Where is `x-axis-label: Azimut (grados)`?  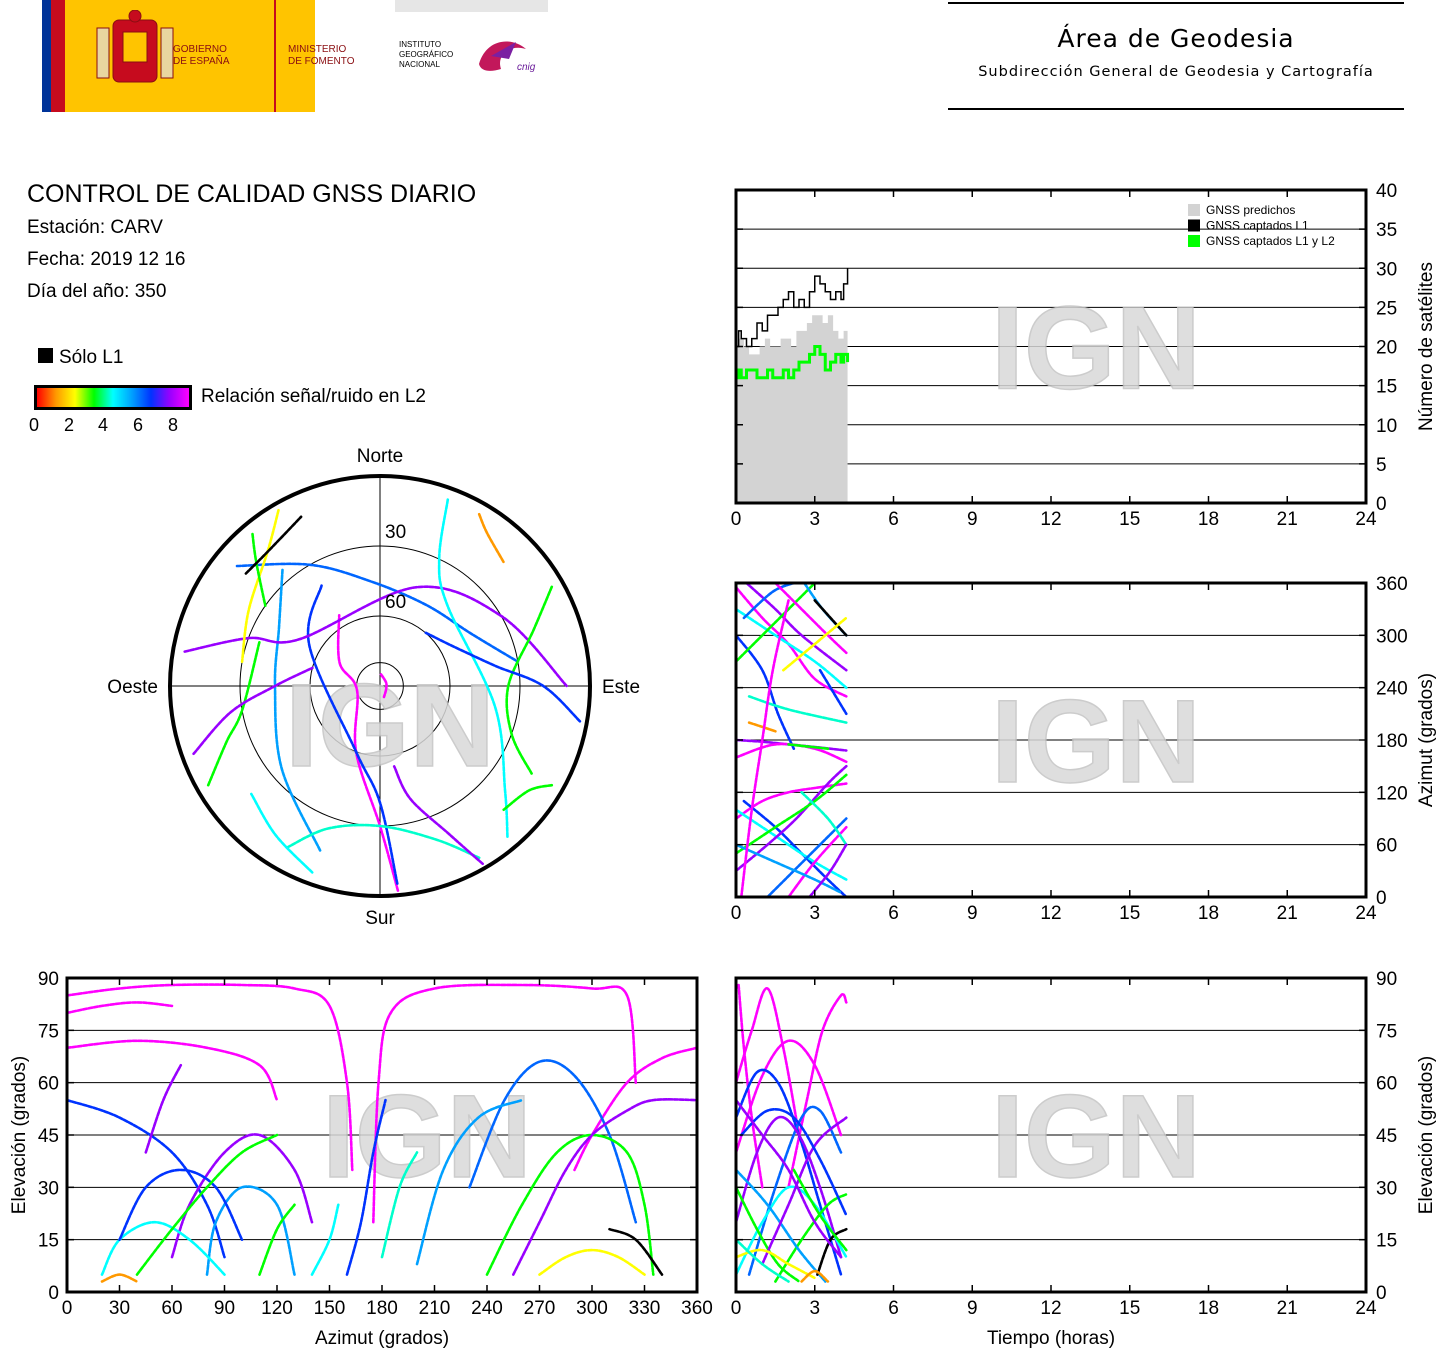 x-axis-label: Azimut (grados) is located at coordinates (382, 1338).